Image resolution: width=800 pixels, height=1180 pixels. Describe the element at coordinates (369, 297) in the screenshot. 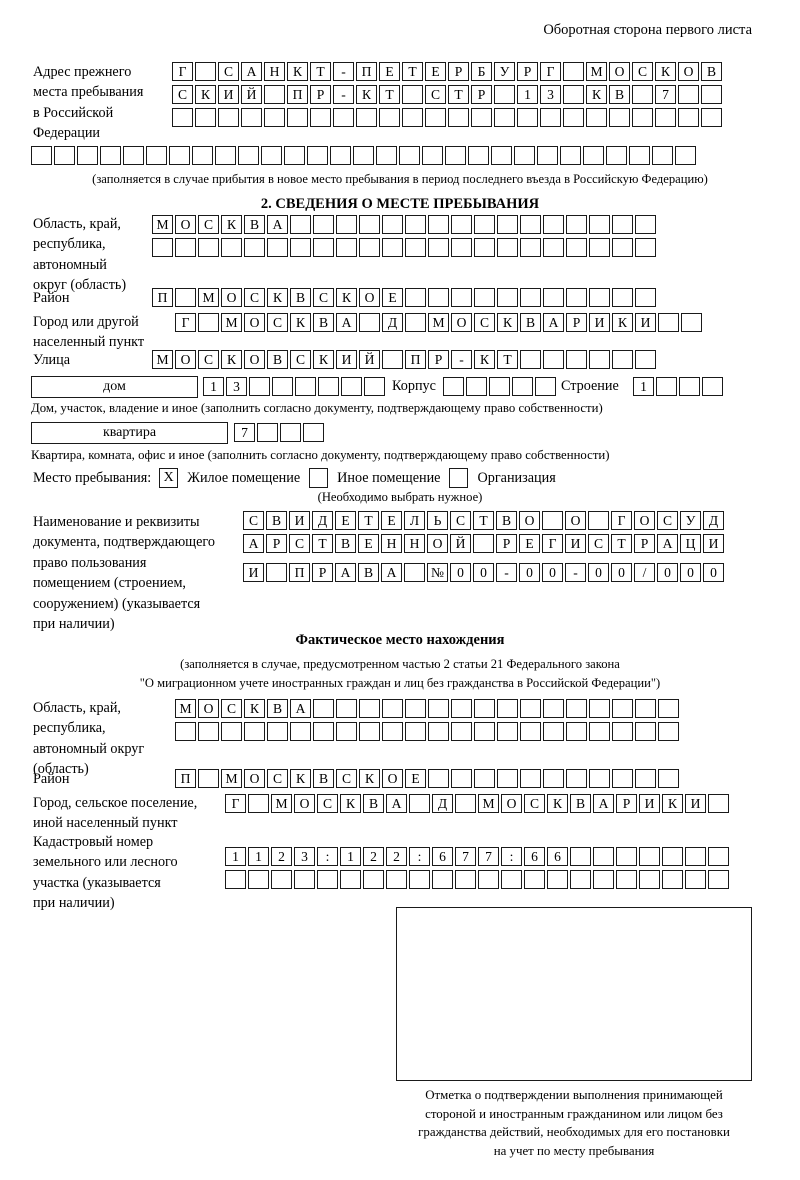

I see `section2-district-cell-10: О` at that location.